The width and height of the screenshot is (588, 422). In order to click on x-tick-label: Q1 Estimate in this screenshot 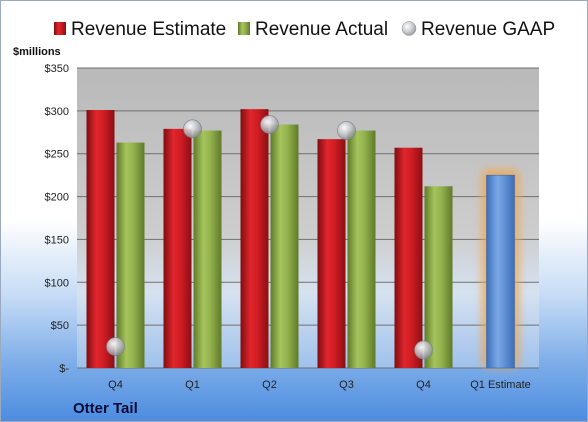, I will do `click(500, 385)`.